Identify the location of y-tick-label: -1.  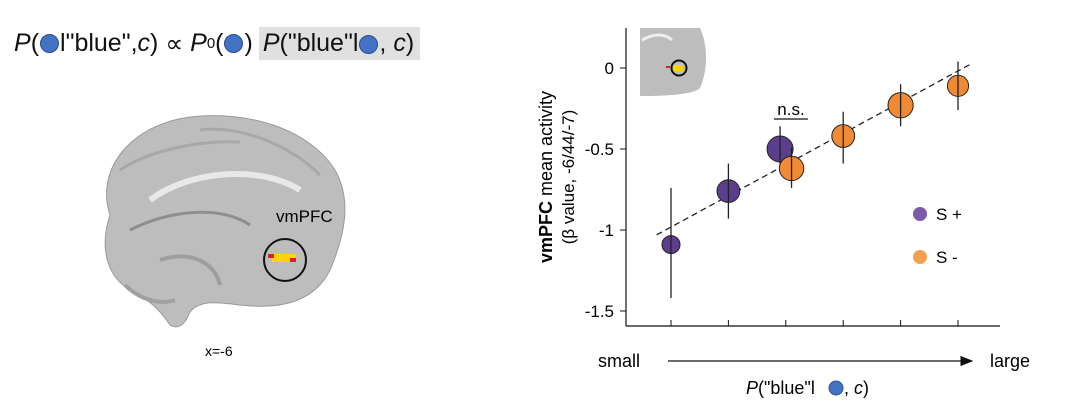
(606, 230).